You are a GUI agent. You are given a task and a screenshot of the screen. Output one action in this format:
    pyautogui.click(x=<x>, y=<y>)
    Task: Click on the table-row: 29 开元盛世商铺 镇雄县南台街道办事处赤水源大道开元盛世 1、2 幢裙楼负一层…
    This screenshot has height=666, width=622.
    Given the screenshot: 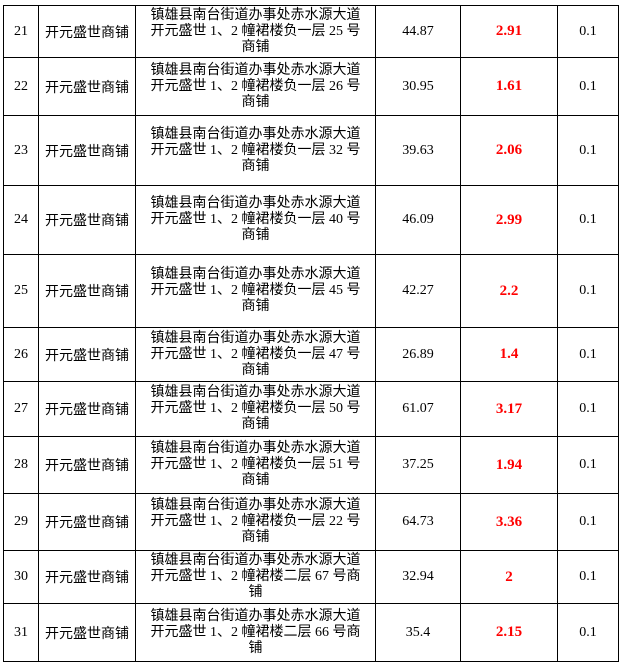 What is the action you would take?
    pyautogui.click(x=311, y=522)
    